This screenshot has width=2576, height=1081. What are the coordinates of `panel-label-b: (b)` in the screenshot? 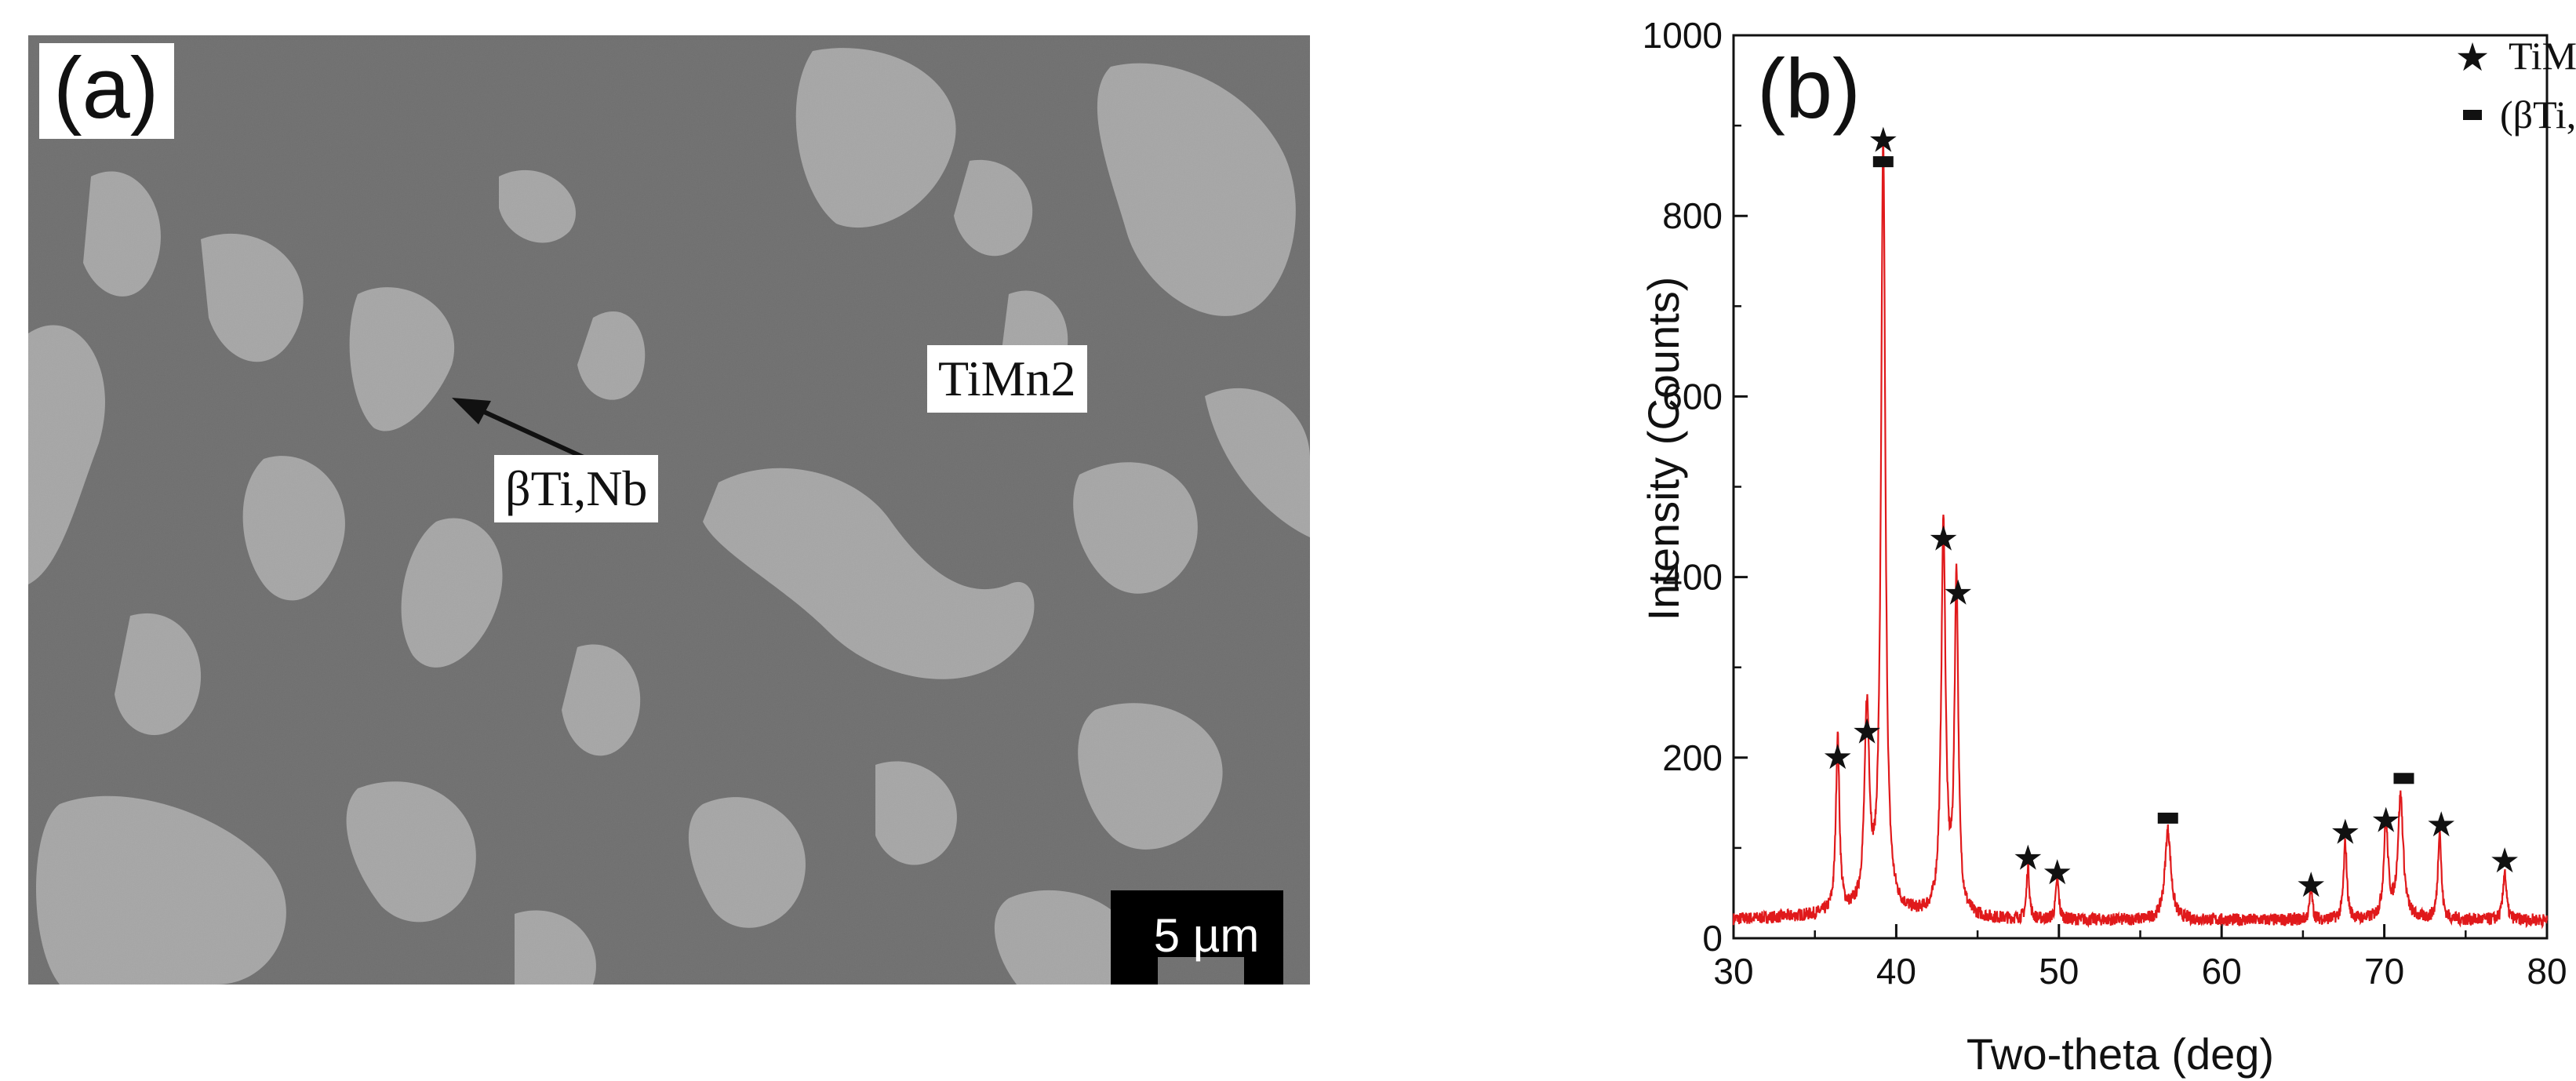 It's located at (1809, 88).